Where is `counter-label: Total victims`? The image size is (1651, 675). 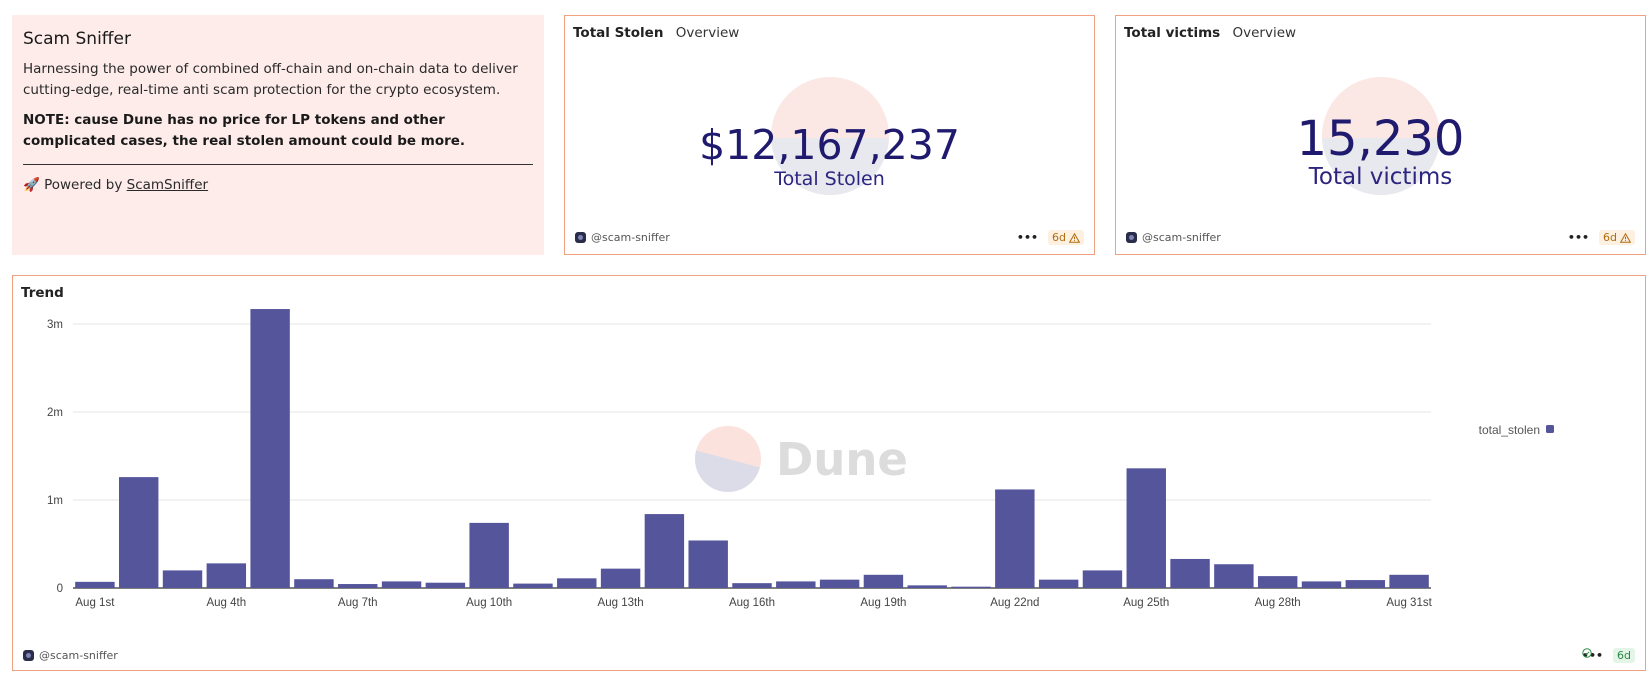
counter-label: Total victims is located at coordinates (1380, 177).